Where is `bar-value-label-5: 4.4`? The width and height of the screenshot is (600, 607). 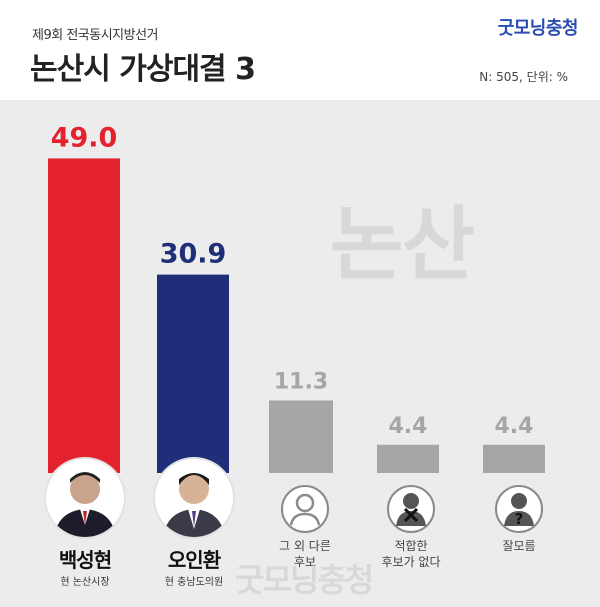
bar-value-label-5: 4.4 is located at coordinates (514, 426).